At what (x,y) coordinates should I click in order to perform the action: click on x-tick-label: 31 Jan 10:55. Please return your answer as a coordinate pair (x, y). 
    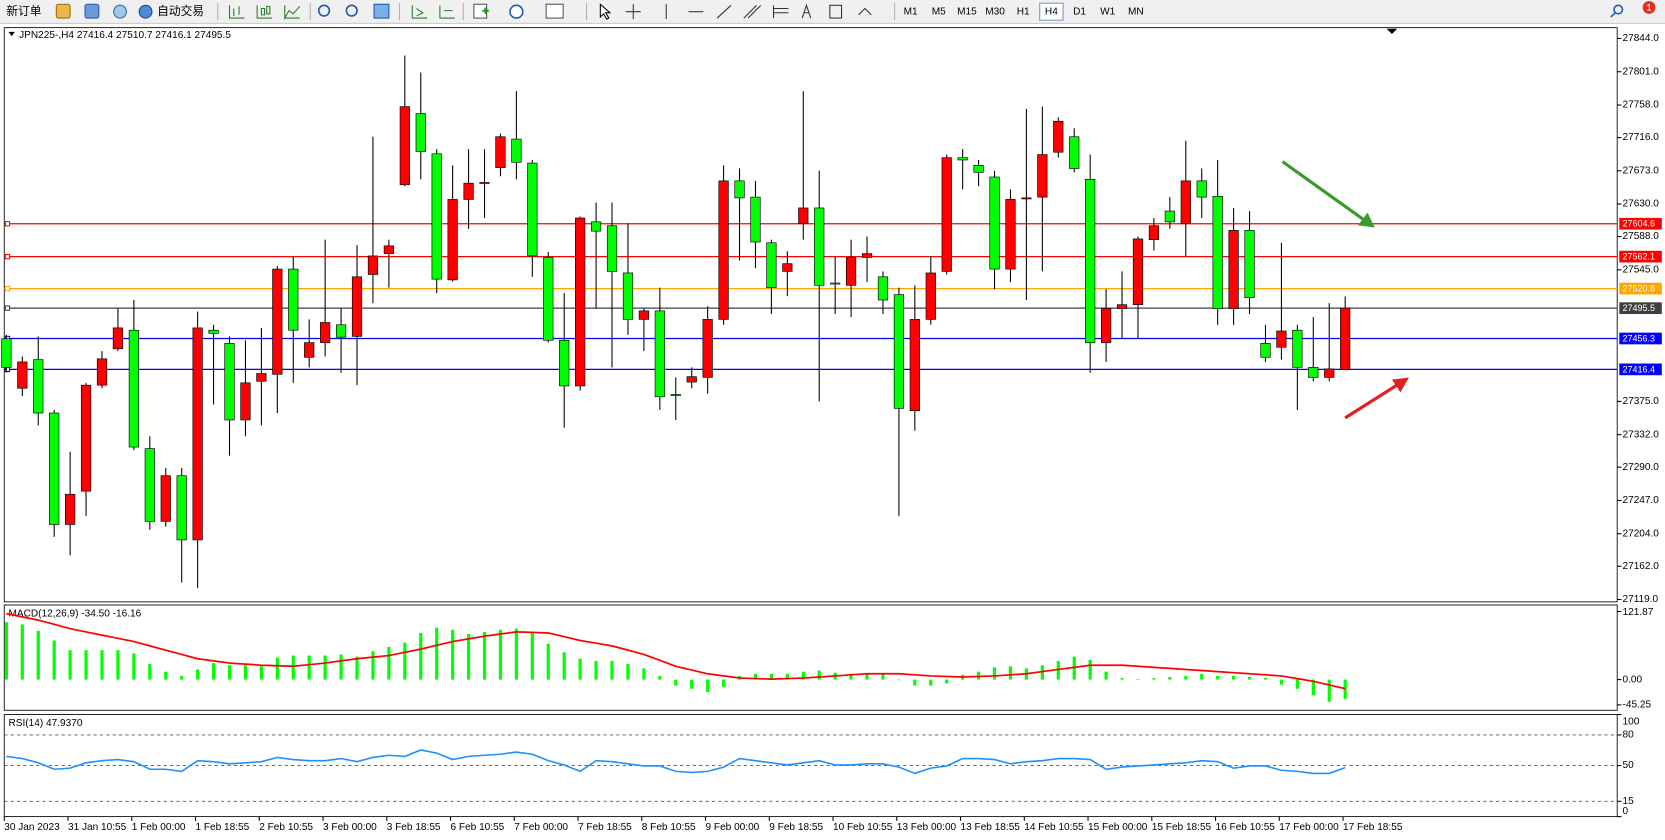
    Looking at the image, I should click on (97, 827).